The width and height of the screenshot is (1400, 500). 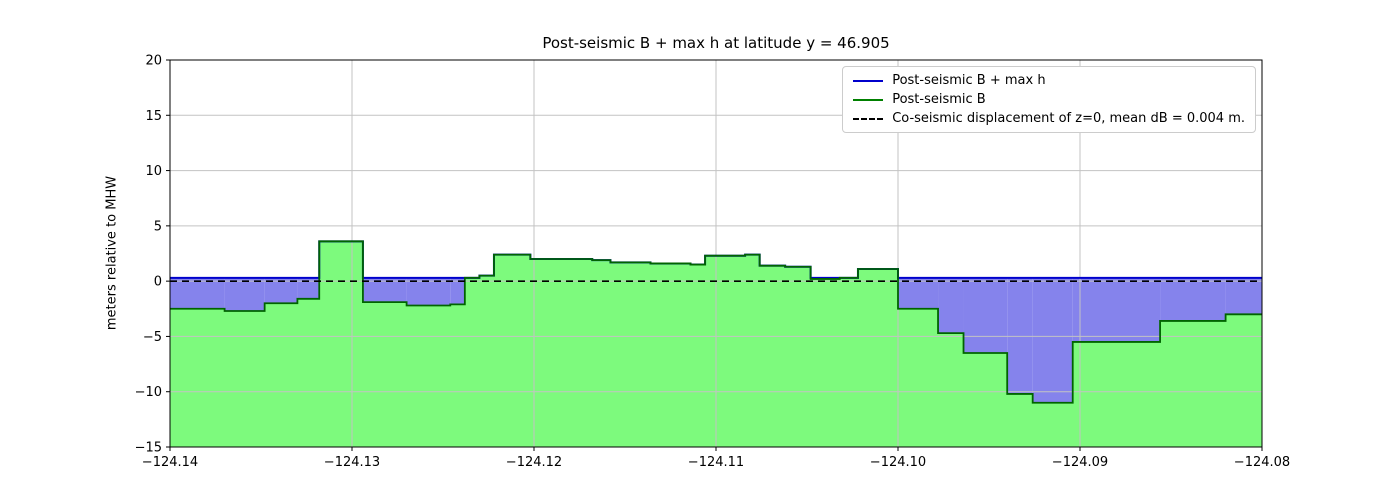 I want to click on x-tick-label: −124.13, so click(x=352, y=462).